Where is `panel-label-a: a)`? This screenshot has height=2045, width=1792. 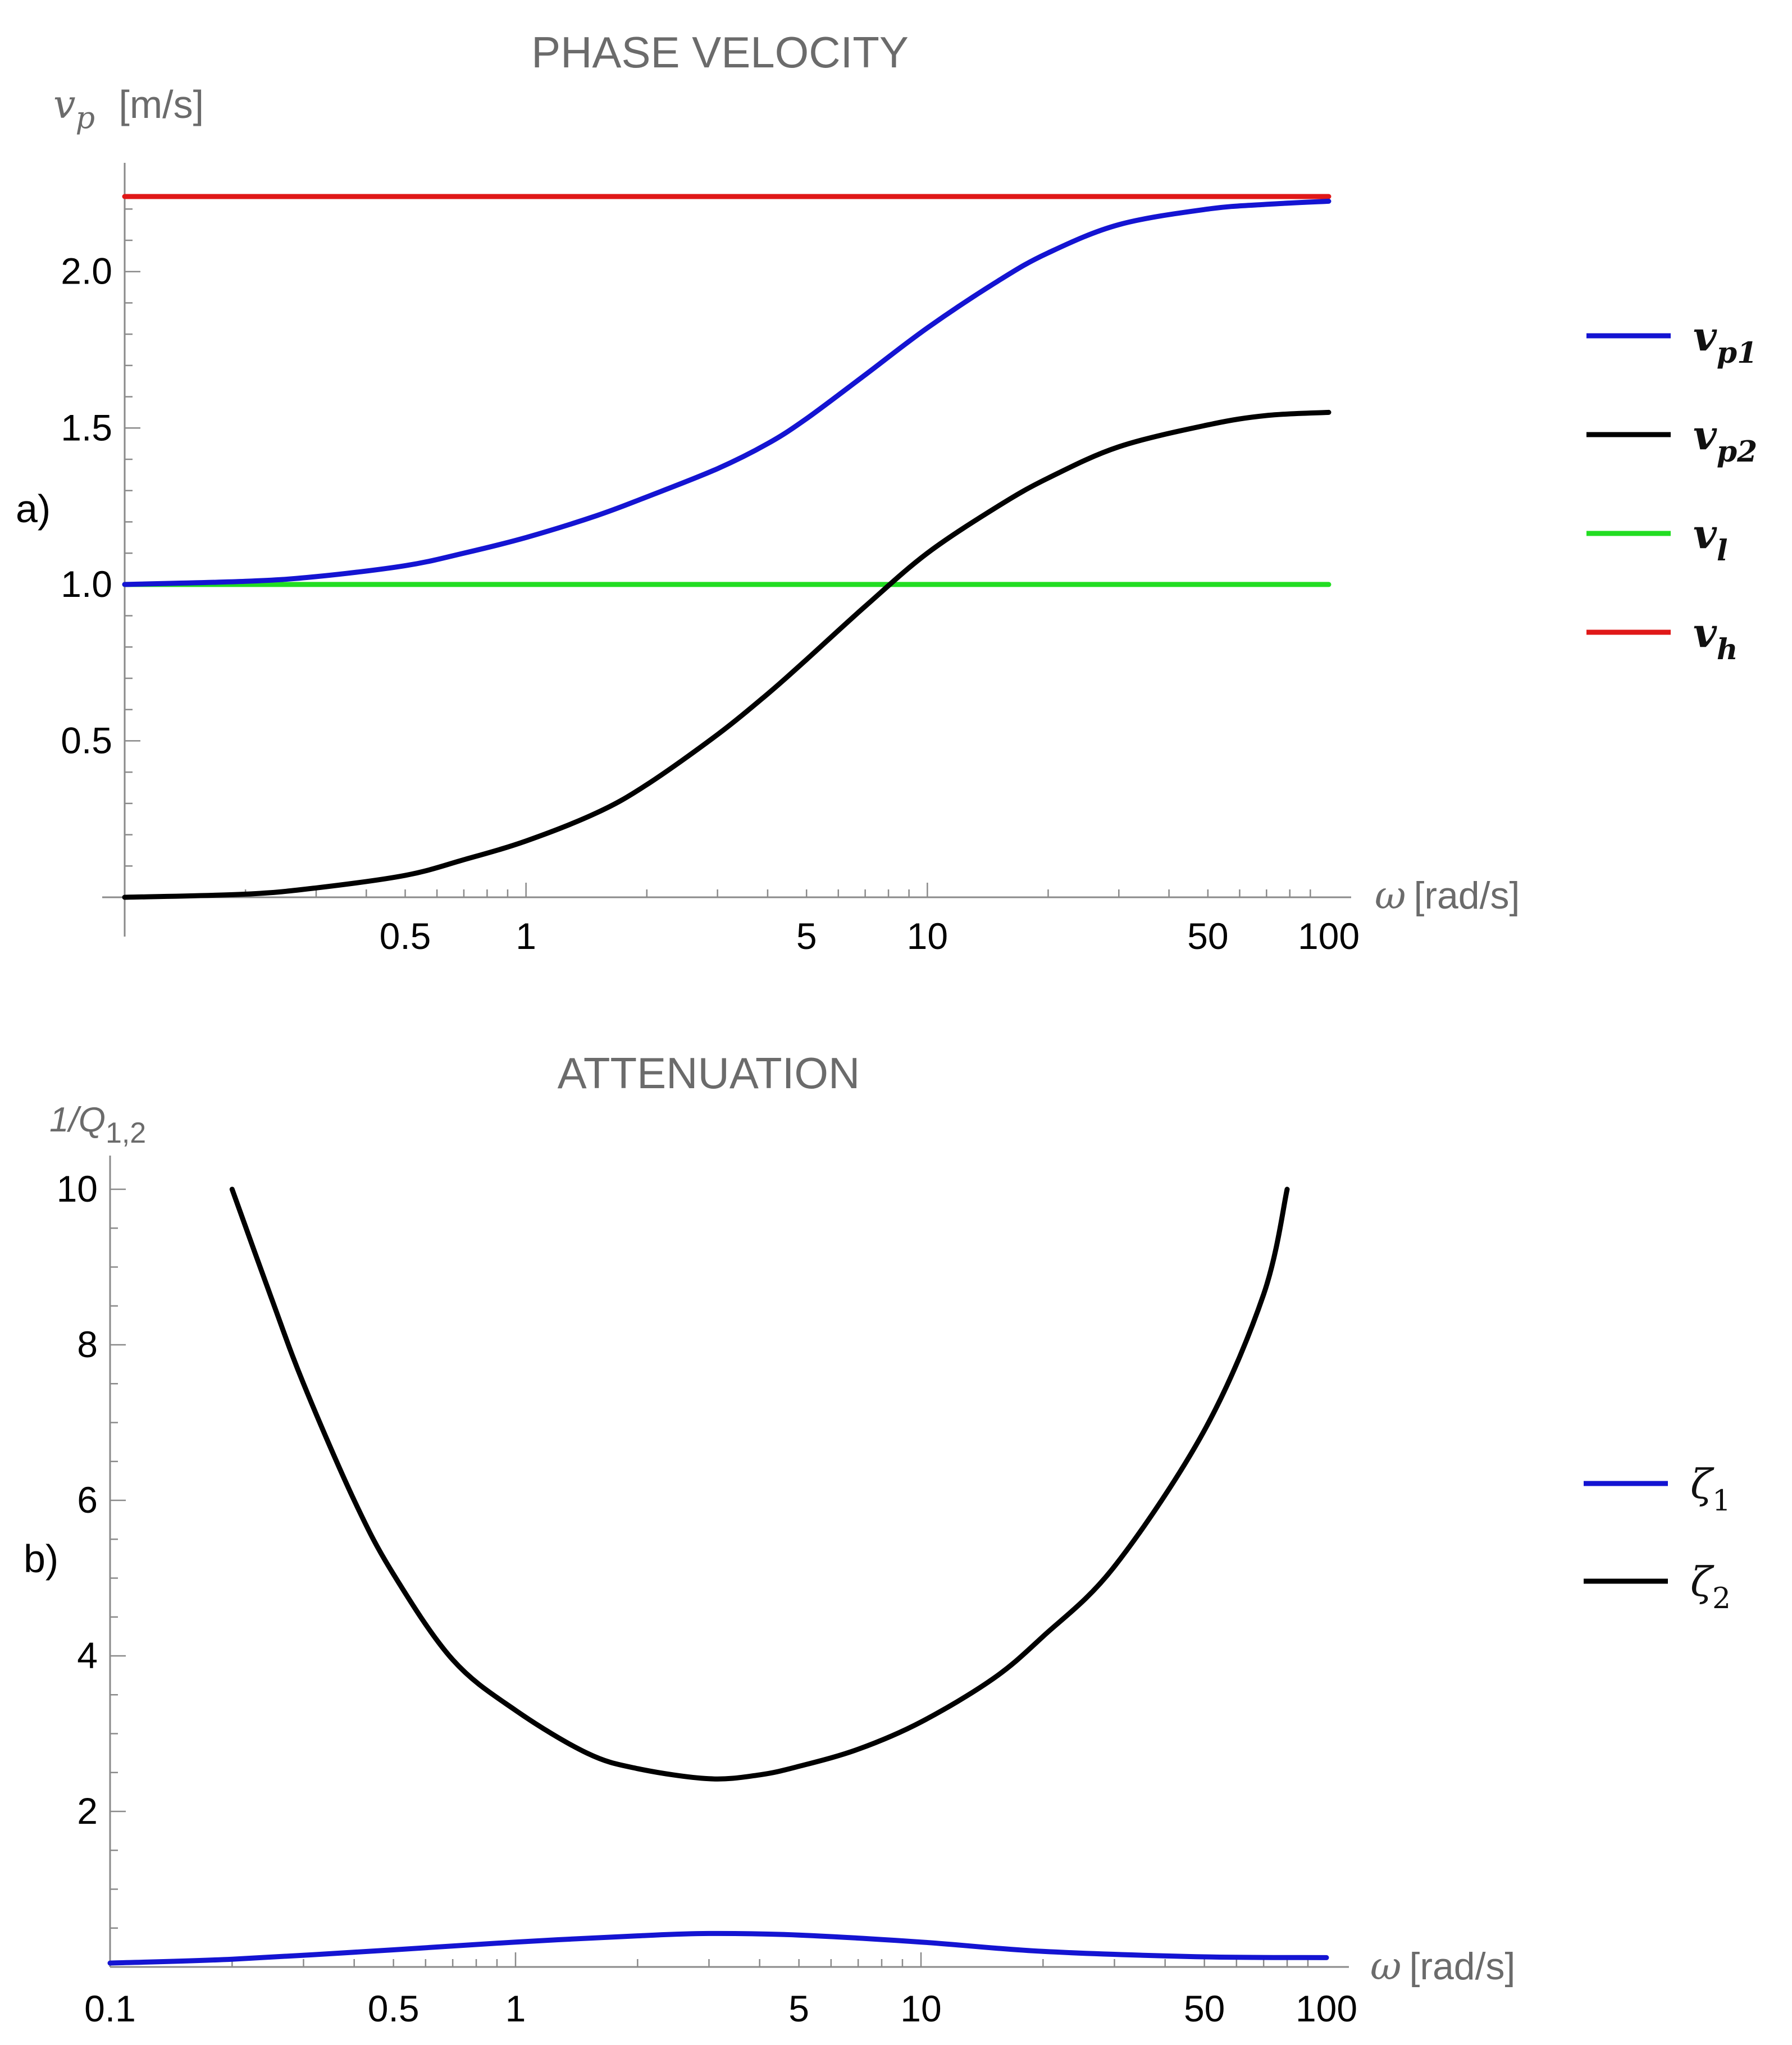 panel-label-a: a) is located at coordinates (33, 509).